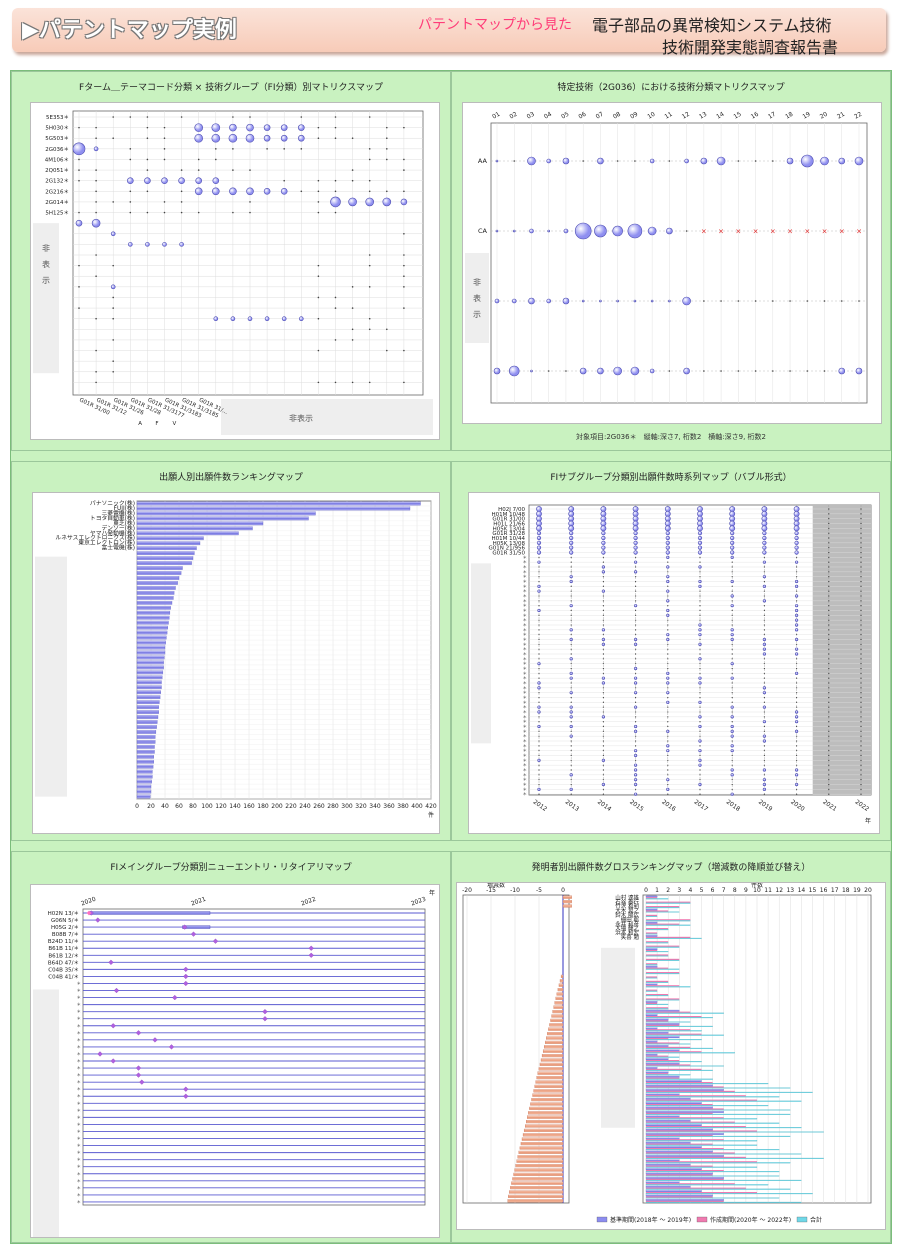  Describe the element at coordinates (508, 554) in the screenshot. I see `row-label: G01R 31/50` at that location.